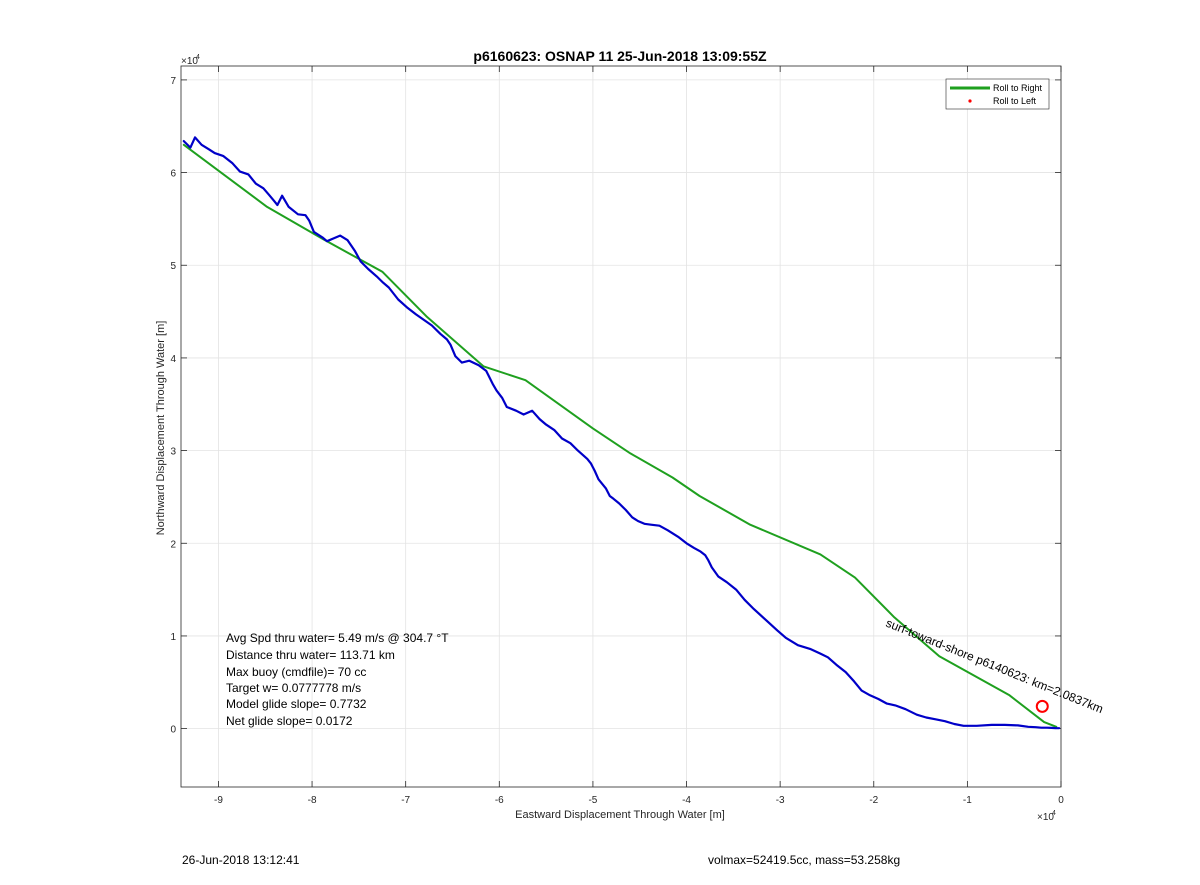 Image resolution: width=1200 pixels, height=885 pixels. I want to click on y-exponent: ×10 4, so click(190, 60).